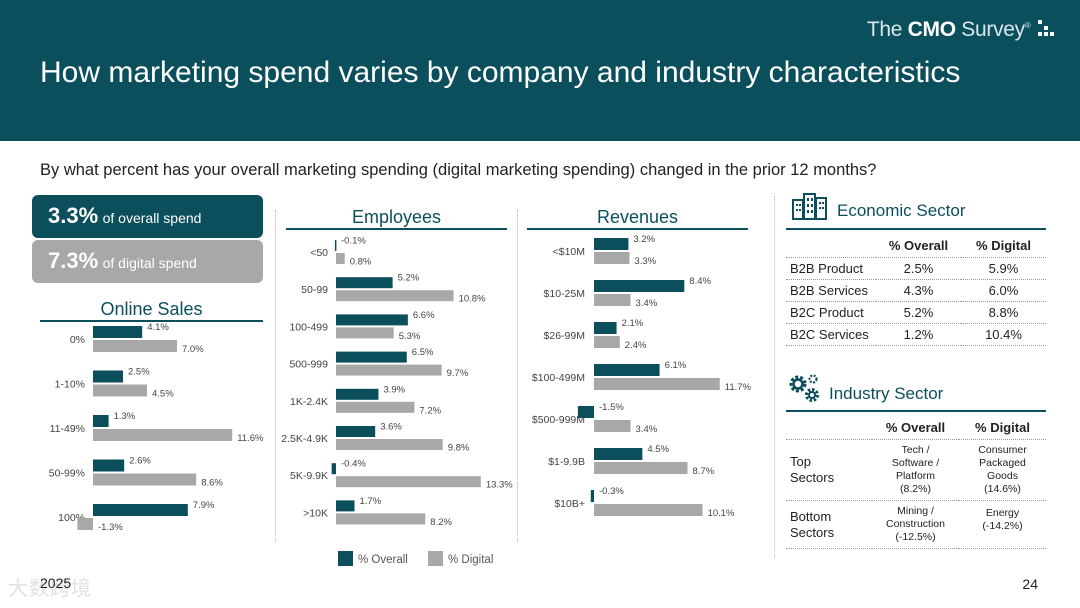 The image size is (1080, 608). Describe the element at coordinates (309, 402) in the screenshot. I see `category-label: 1K-2.4K` at that location.